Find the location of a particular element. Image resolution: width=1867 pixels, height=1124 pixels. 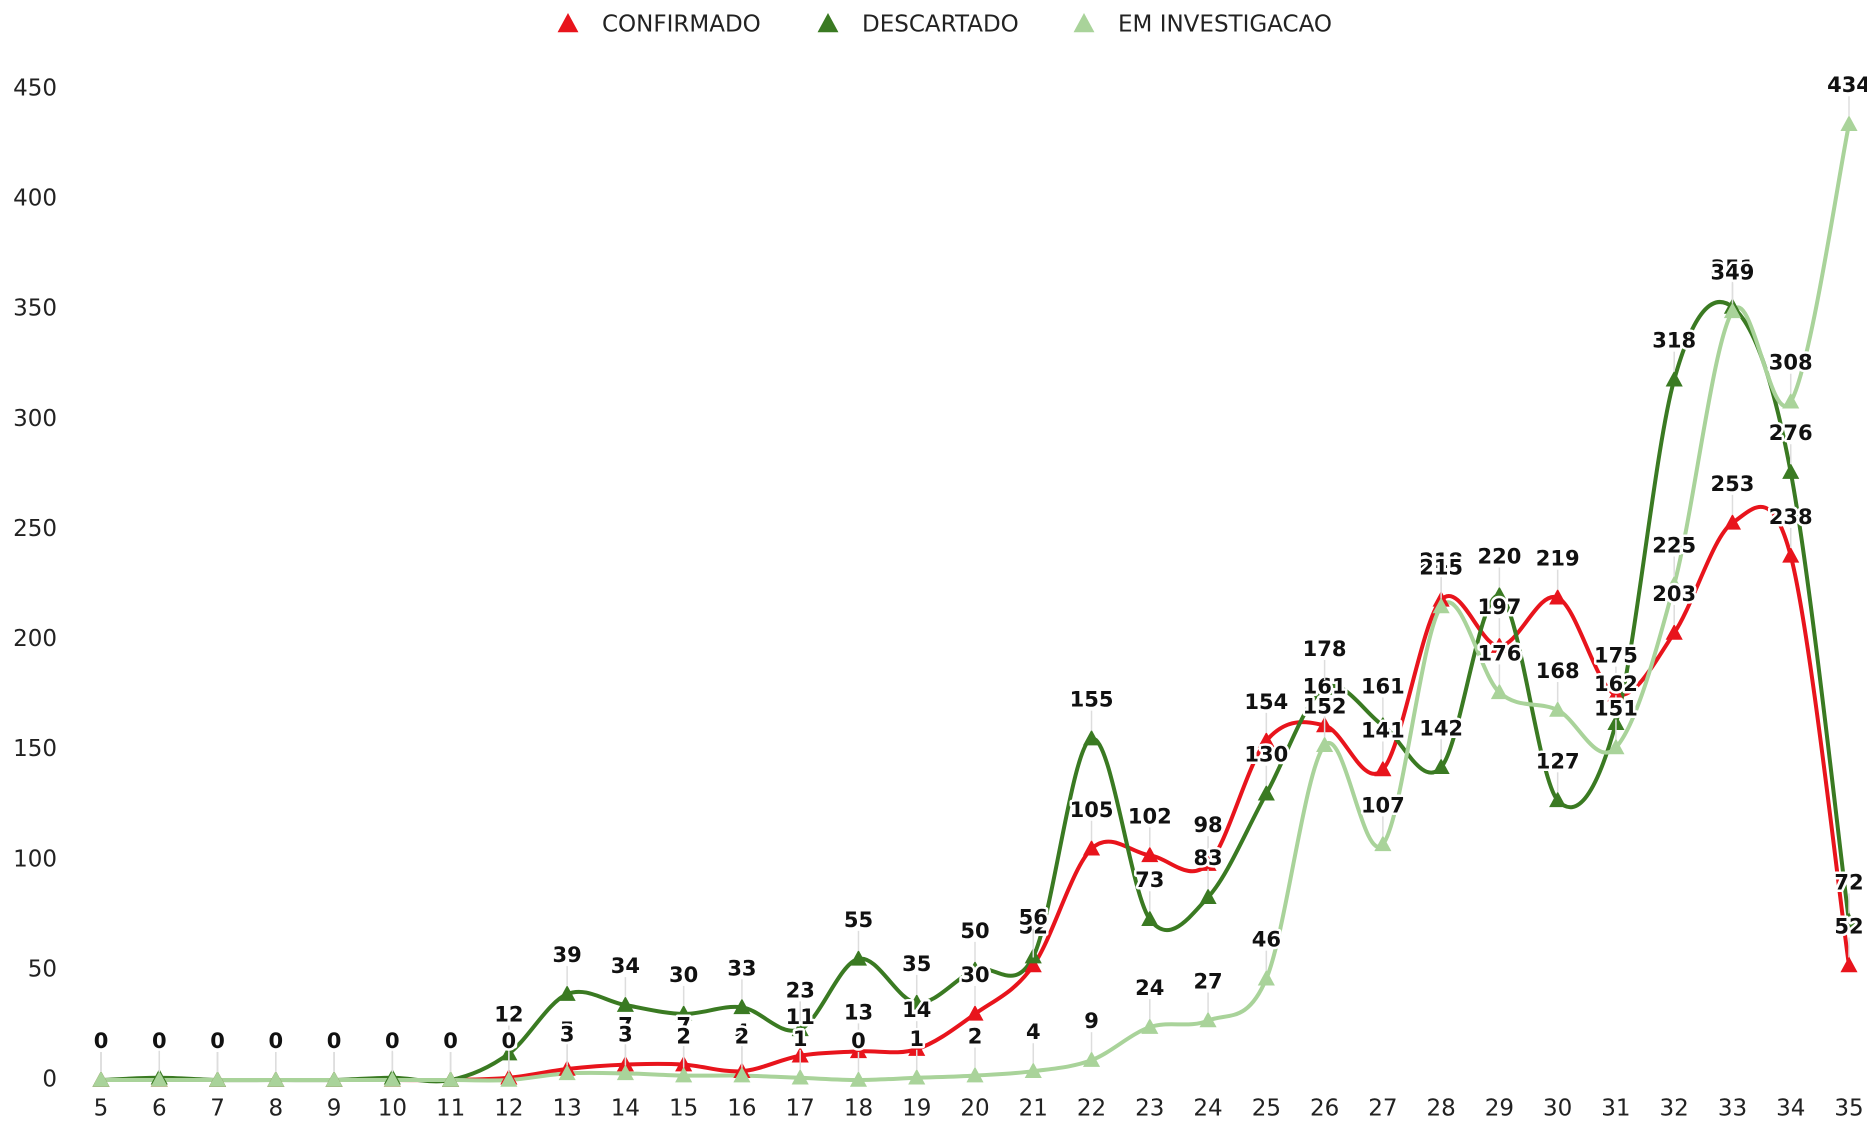

data-label: 155 is located at coordinates (1092, 700).